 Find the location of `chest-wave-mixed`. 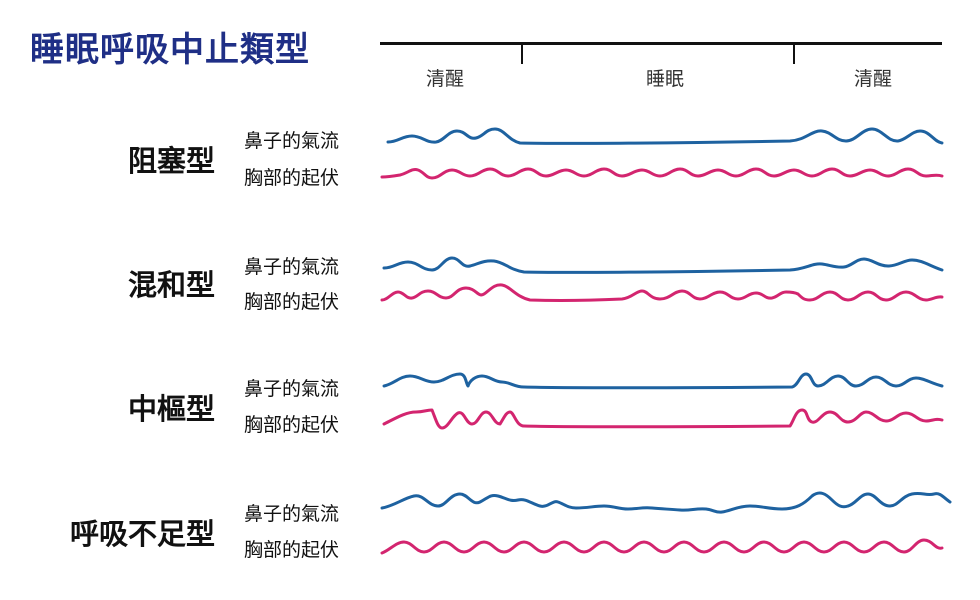

chest-wave-mixed is located at coordinates (662, 292).